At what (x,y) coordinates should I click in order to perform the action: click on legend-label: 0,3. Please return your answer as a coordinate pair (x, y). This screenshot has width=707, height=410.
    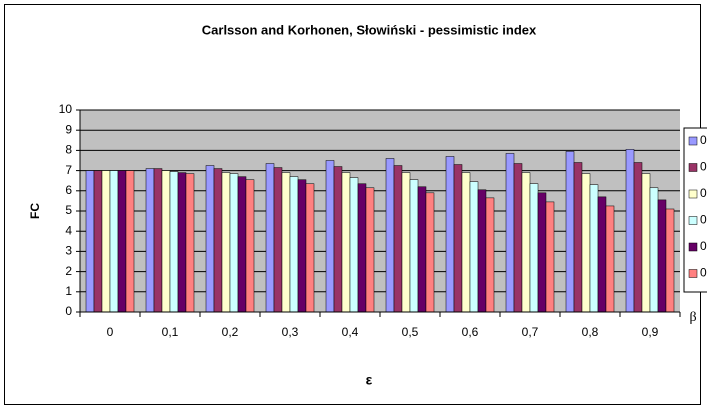
    Looking at the image, I should click on (703, 220).